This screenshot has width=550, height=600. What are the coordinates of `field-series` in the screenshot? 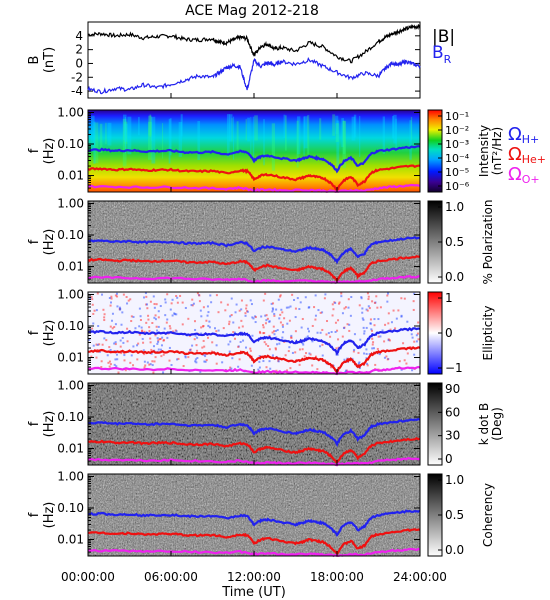 It's located at (254, 59).